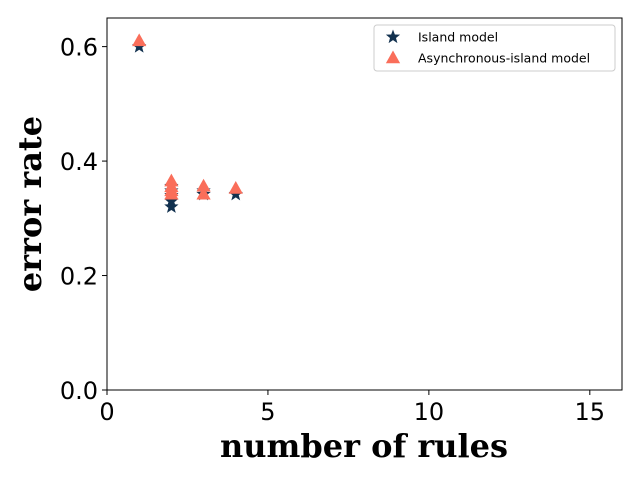 This screenshot has height=480, width=640. Describe the element at coordinates (590, 412) in the screenshot. I see `x-tick-label: 15` at that location.